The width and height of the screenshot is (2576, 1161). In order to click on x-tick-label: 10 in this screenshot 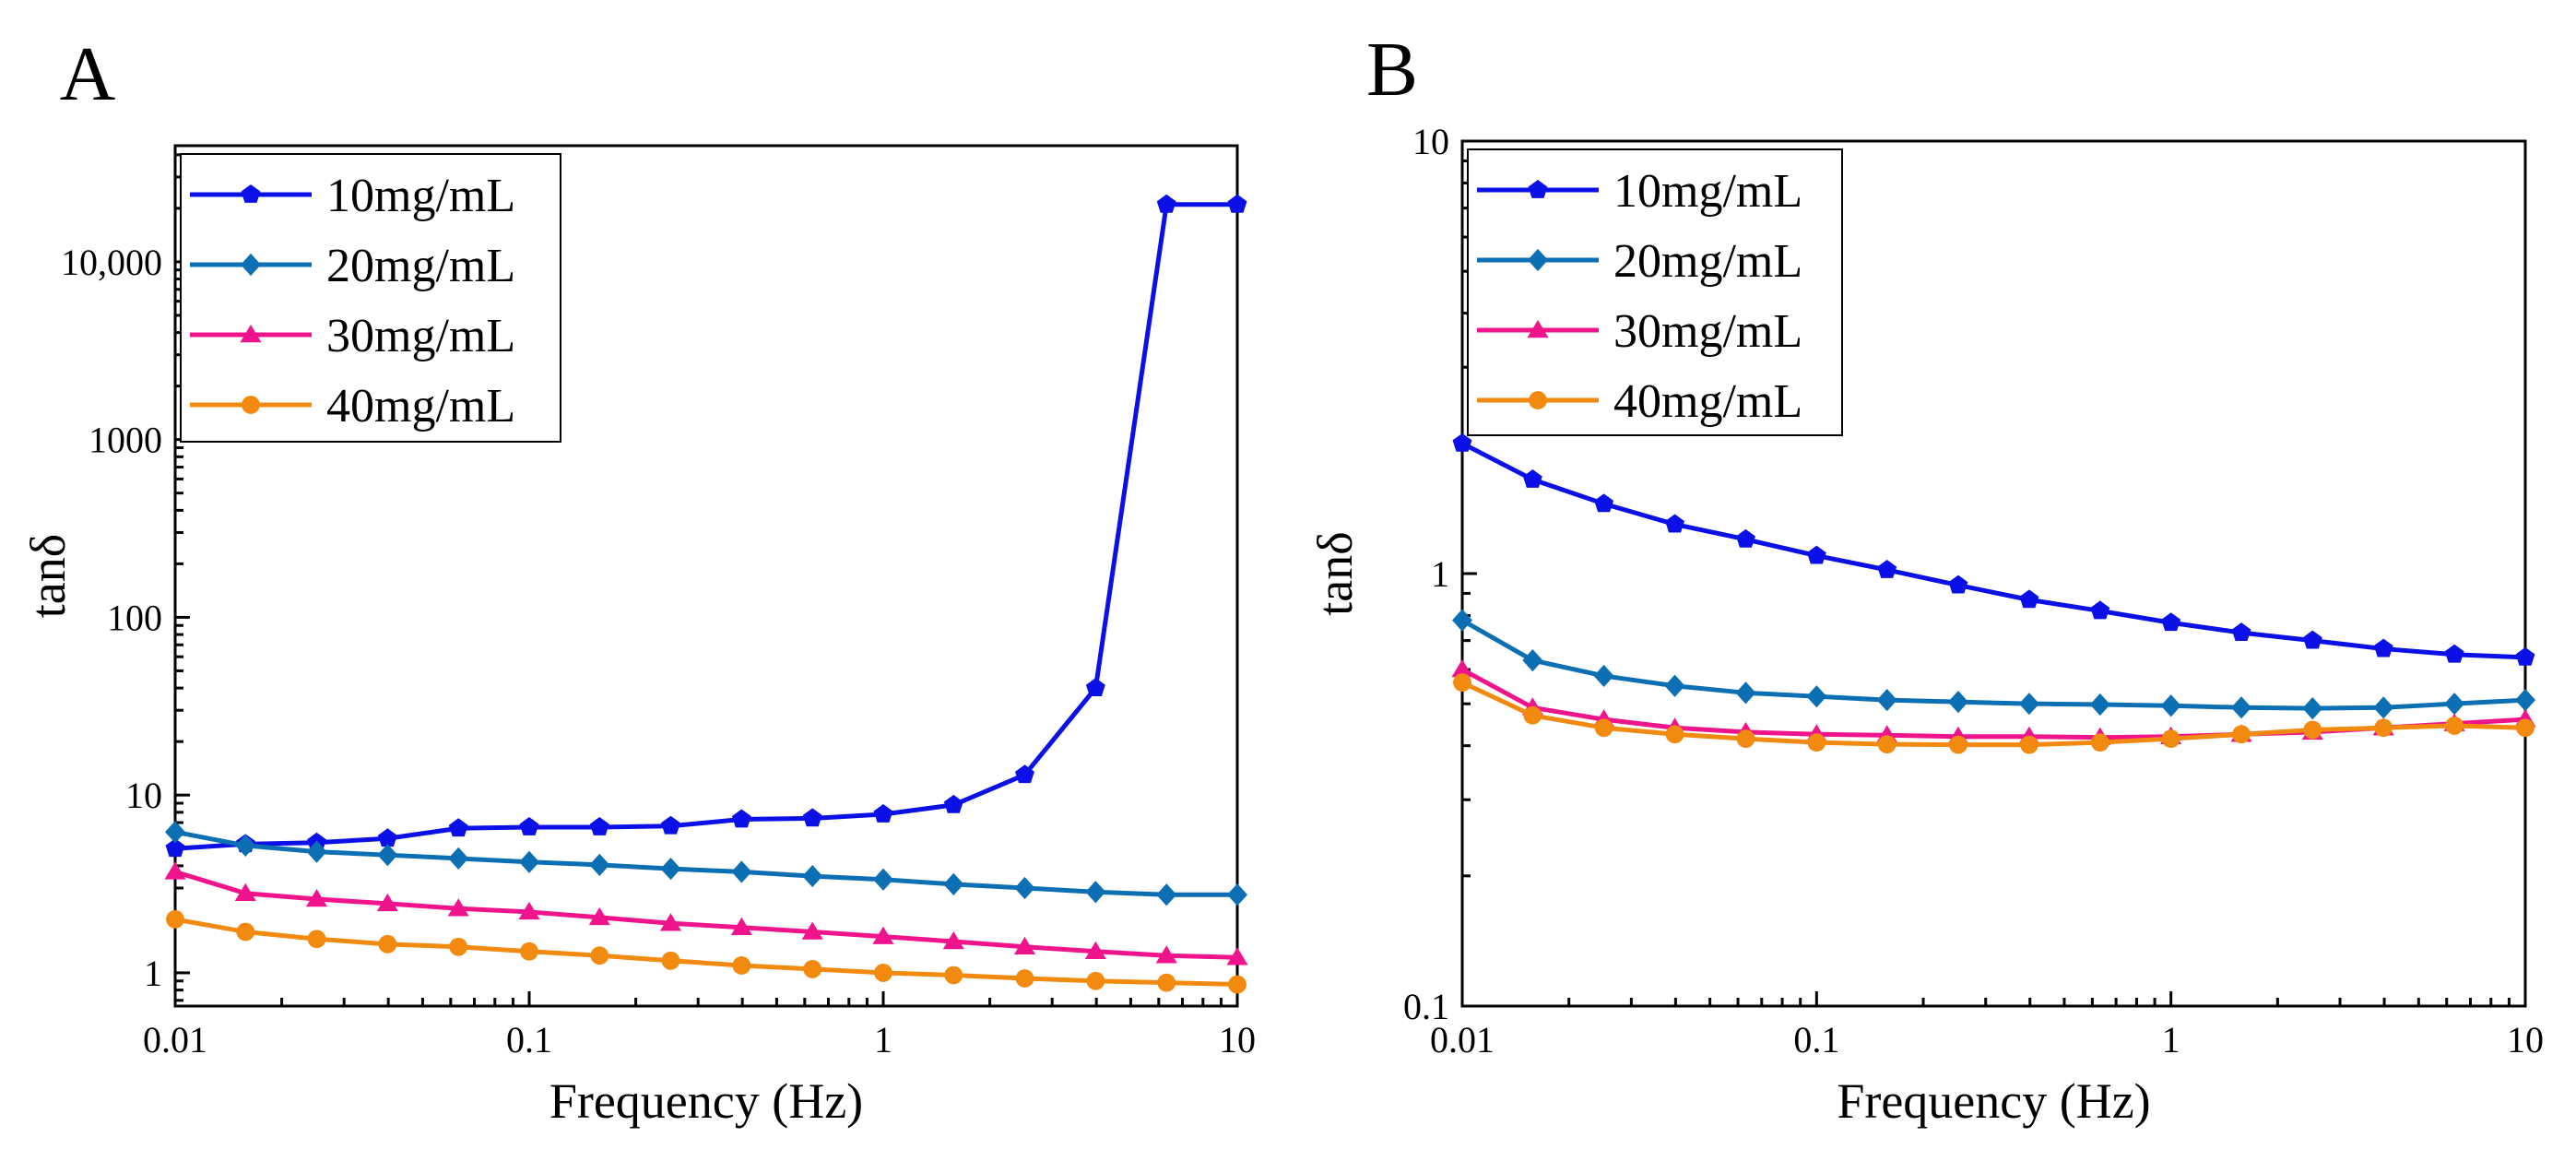, I will do `click(1237, 1039)`.